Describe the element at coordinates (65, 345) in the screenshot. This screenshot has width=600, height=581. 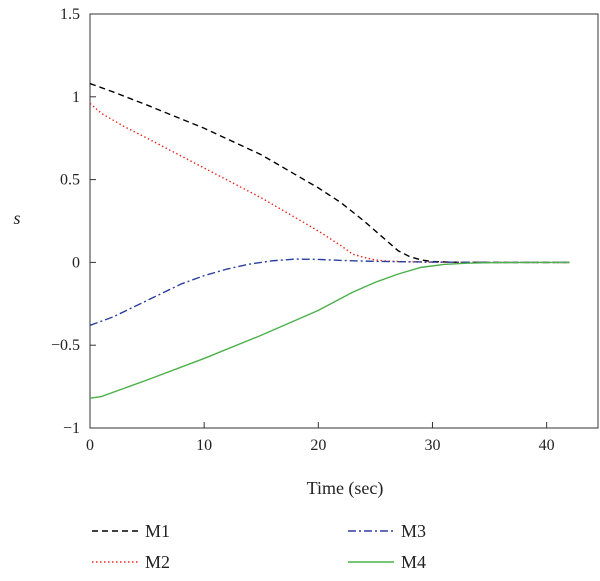
I see `y-tick-label: −0.5` at that location.